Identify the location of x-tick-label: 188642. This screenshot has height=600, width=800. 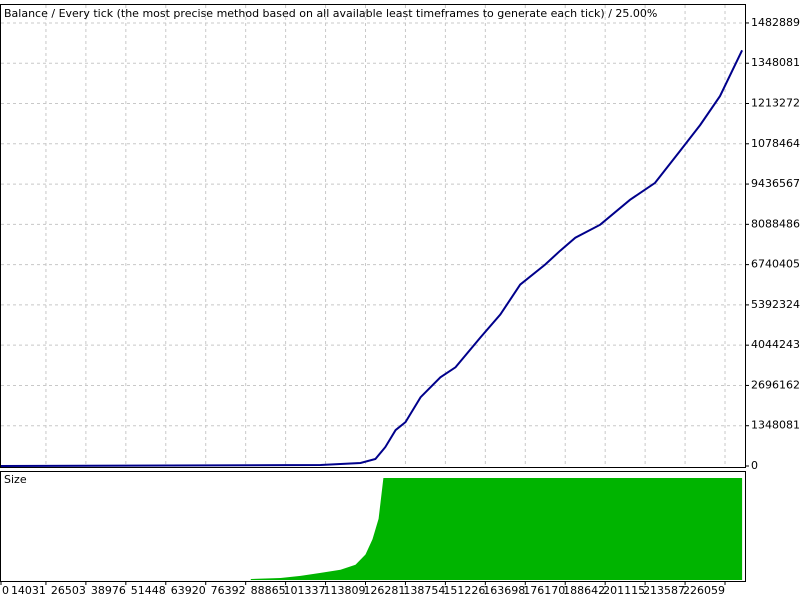
(584, 590).